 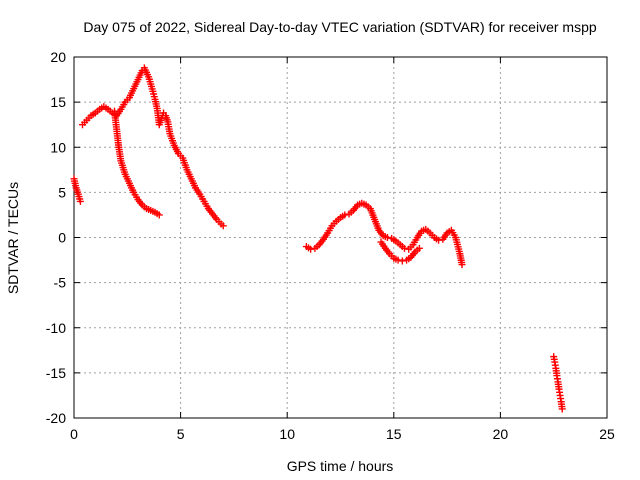 I want to click on x-tick-label: 10, so click(x=287, y=434).